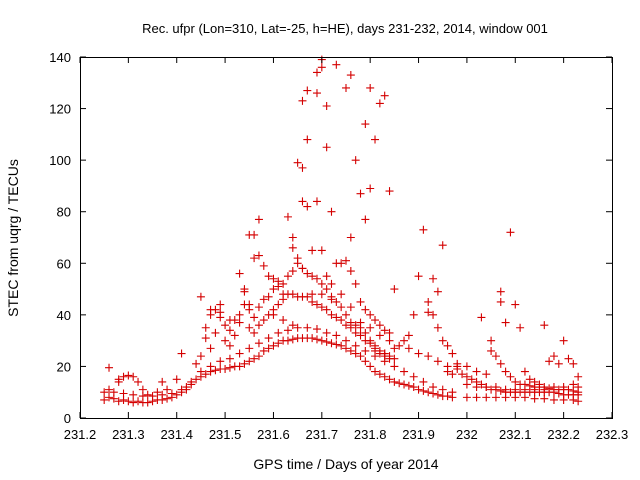  Describe the element at coordinates (612, 434) in the screenshot. I see `x-tick-label: 232.3` at that location.